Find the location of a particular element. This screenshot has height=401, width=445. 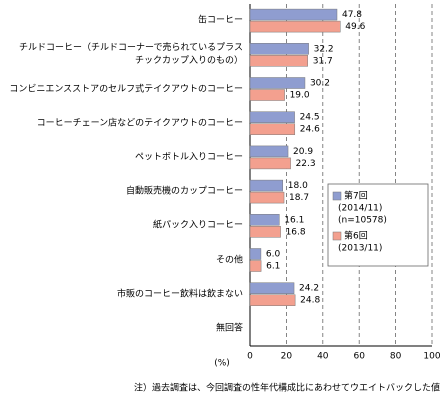

x-tick-label: 80 is located at coordinates (396, 357).